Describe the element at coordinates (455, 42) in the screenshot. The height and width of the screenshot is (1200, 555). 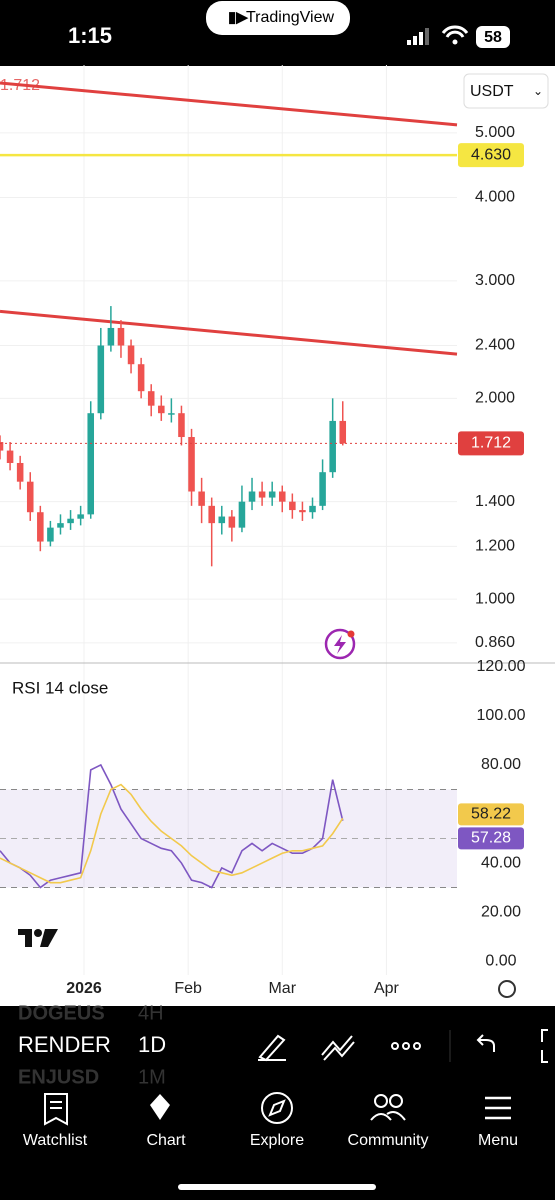
I see `wifi-dot` at that location.